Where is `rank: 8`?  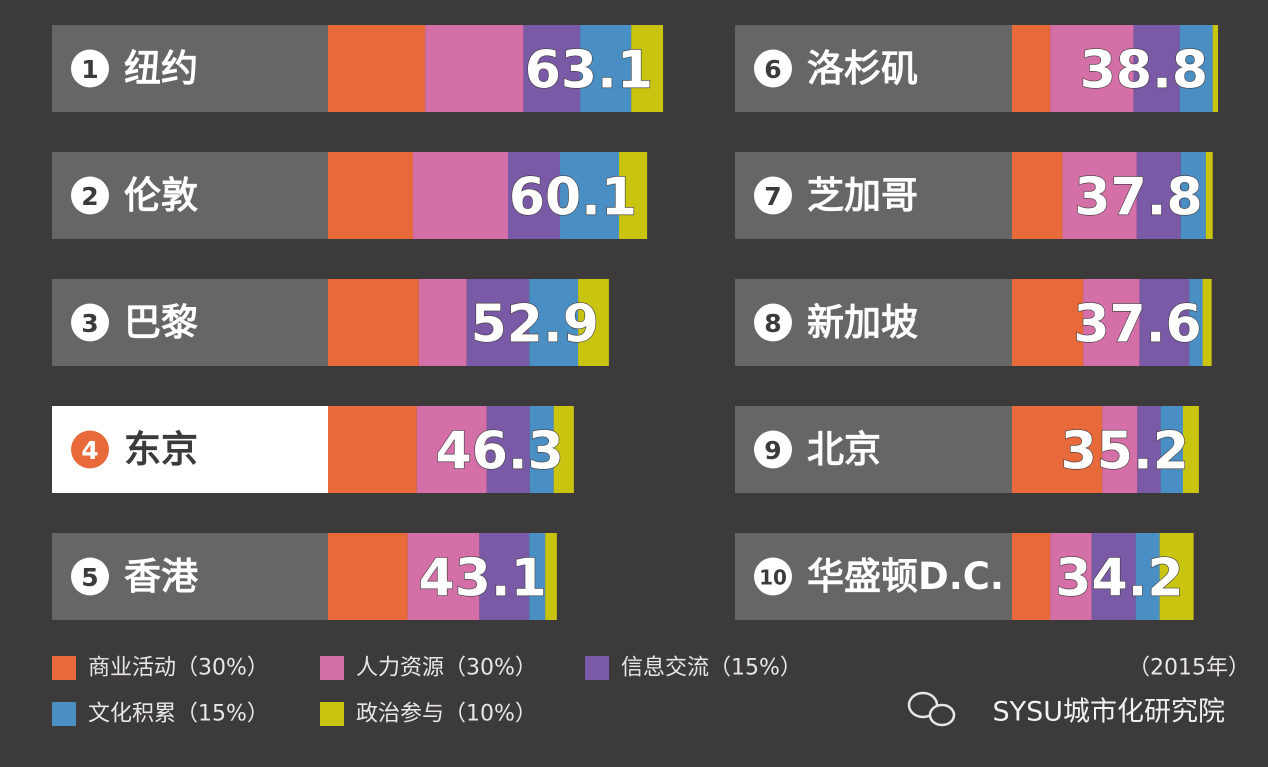
rank: 8 is located at coordinates (772, 323).